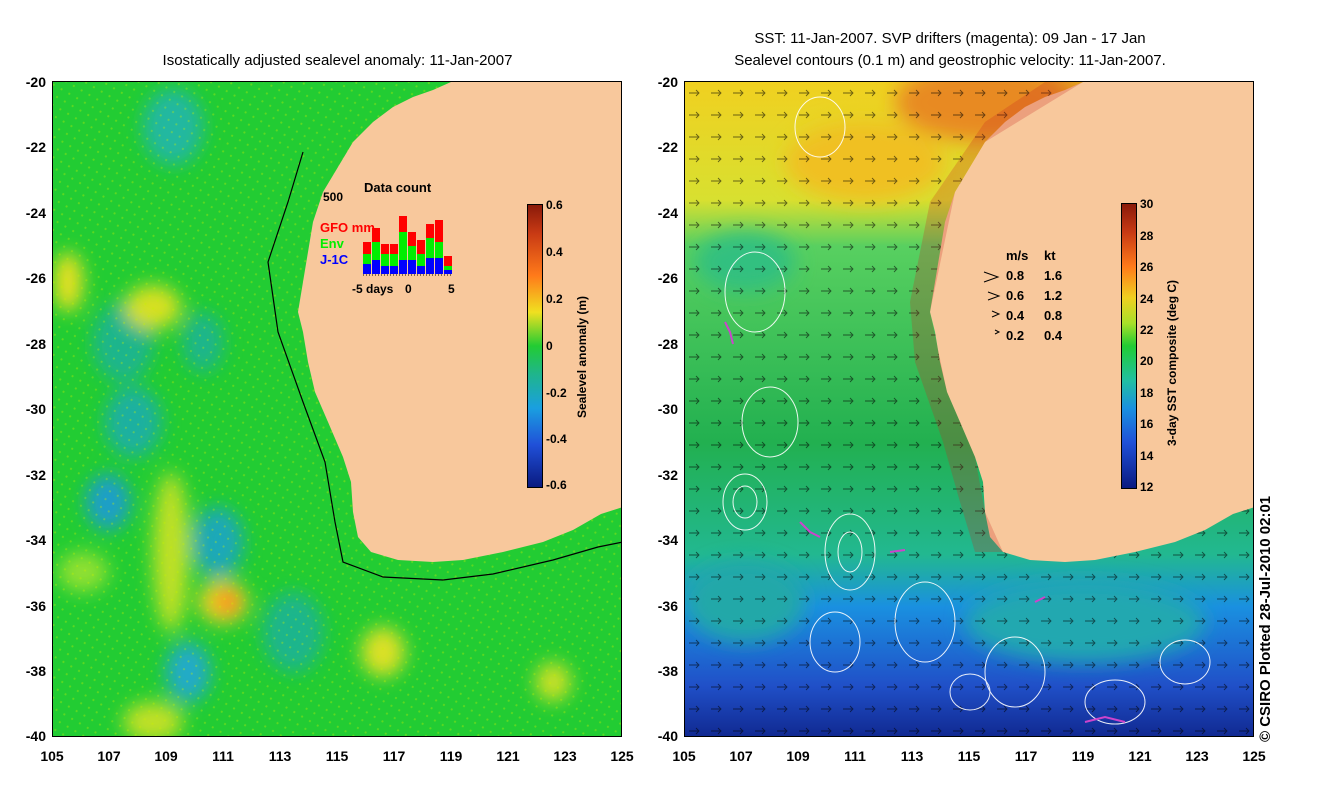 Image resolution: width=1320 pixels, height=810 pixels. I want to click on y-tick: -40, so click(35, 736).